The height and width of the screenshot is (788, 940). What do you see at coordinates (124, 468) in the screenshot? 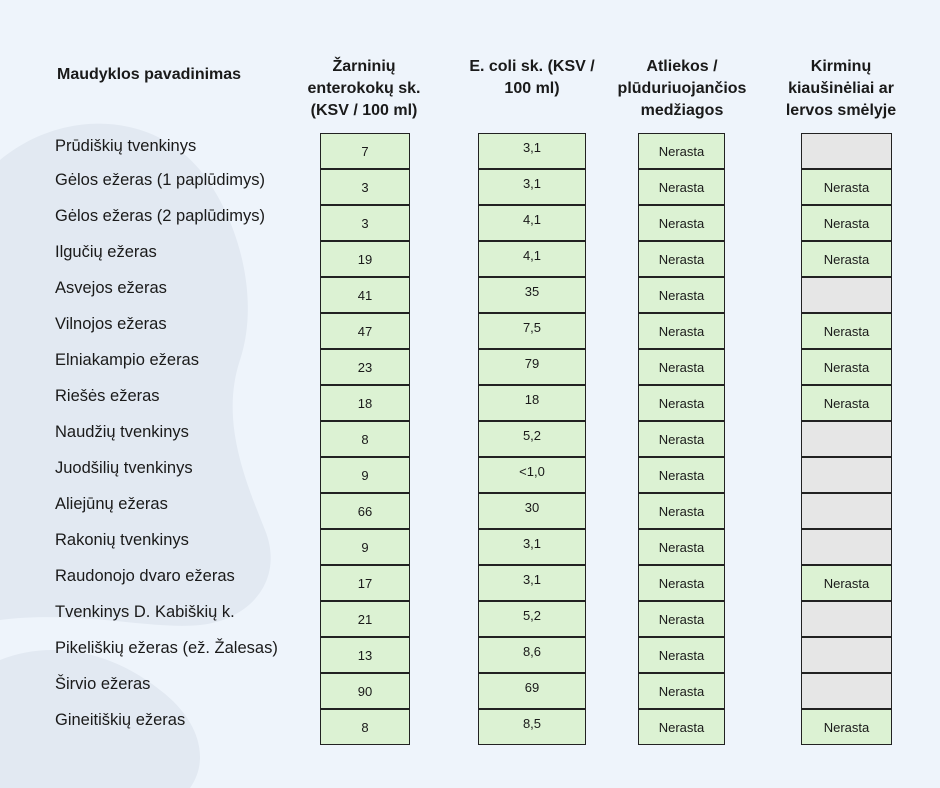
I see `row-name: Juodšilių tvenkinys` at bounding box center [124, 468].